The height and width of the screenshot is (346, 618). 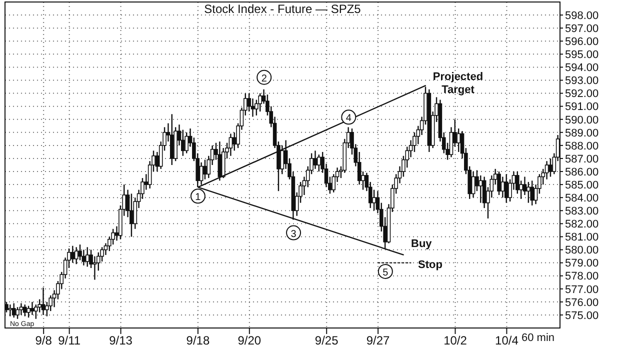 What do you see at coordinates (458, 83) in the screenshot?
I see `annotation: Projected Target` at bounding box center [458, 83].